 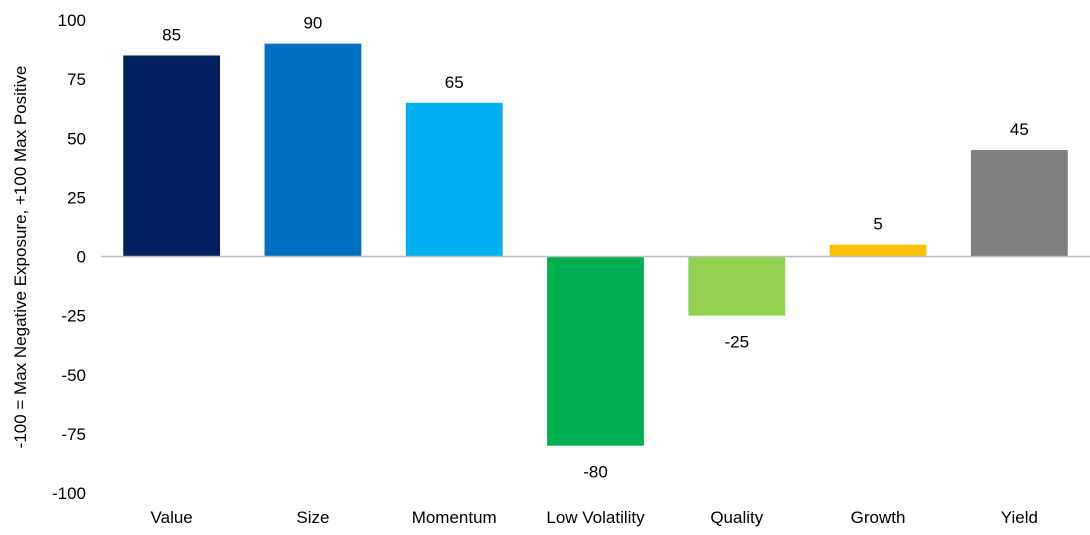 I want to click on y-tick-label: -25, so click(x=73, y=316).